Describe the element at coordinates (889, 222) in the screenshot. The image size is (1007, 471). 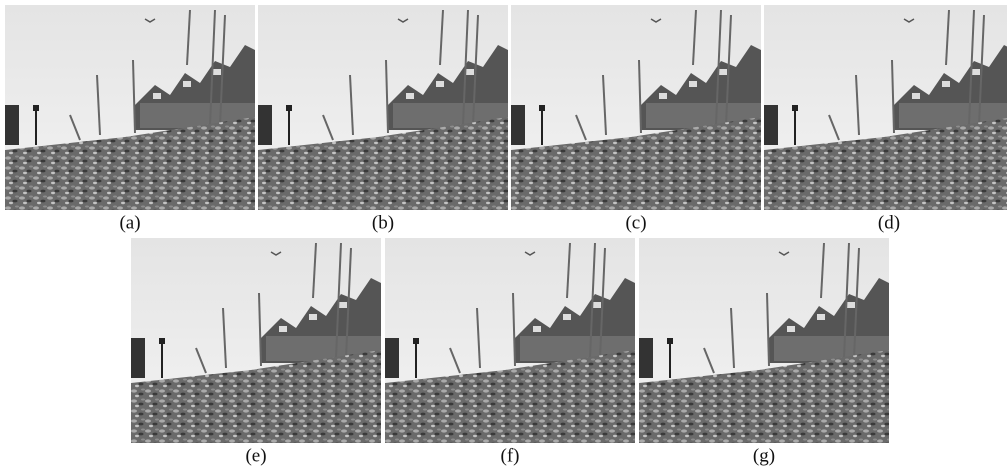
I see `panel-label: (d)` at that location.